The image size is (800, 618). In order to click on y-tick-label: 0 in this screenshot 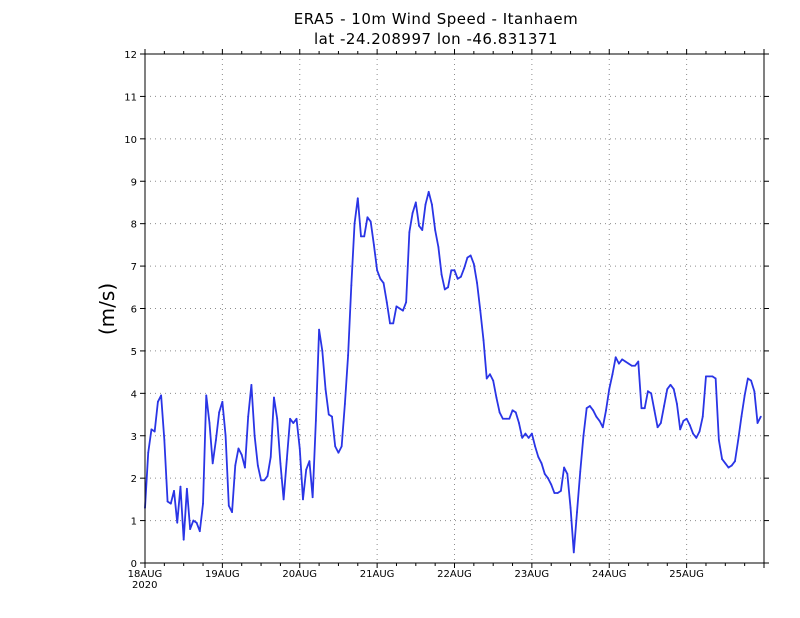, I will do `click(134, 564)`.